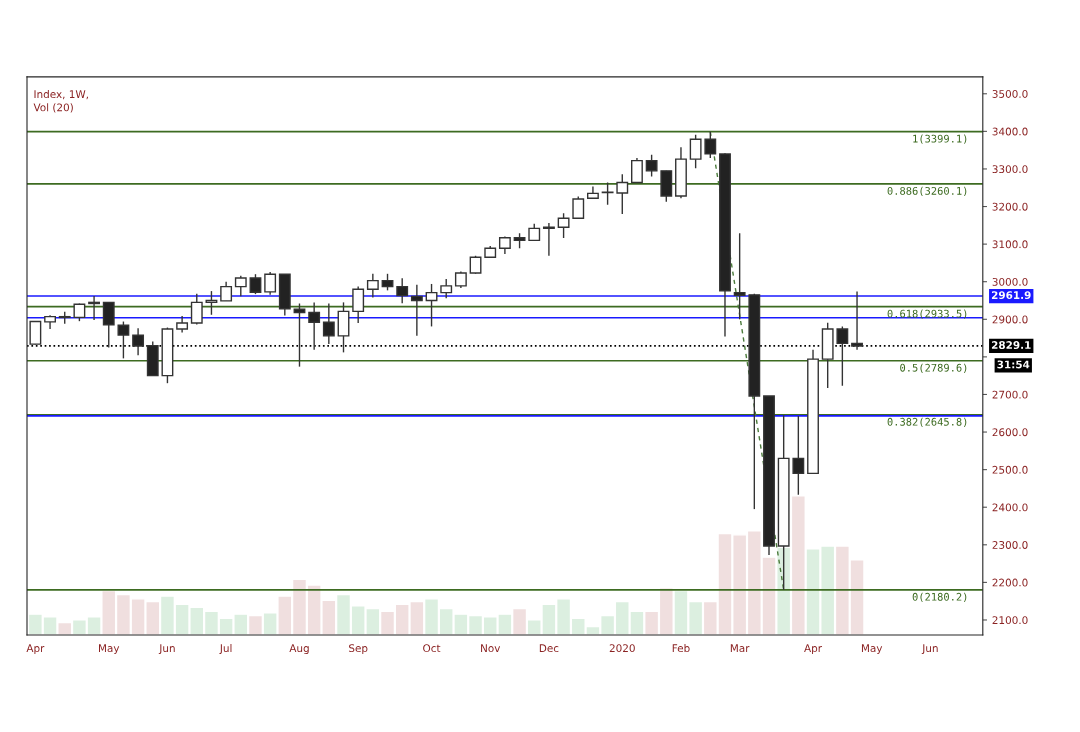 Image resolution: width=1080 pixels, height=732 pixels. Describe the element at coordinates (1010, 281) in the screenshot. I see `y-tick-label: 3000.0` at that location.